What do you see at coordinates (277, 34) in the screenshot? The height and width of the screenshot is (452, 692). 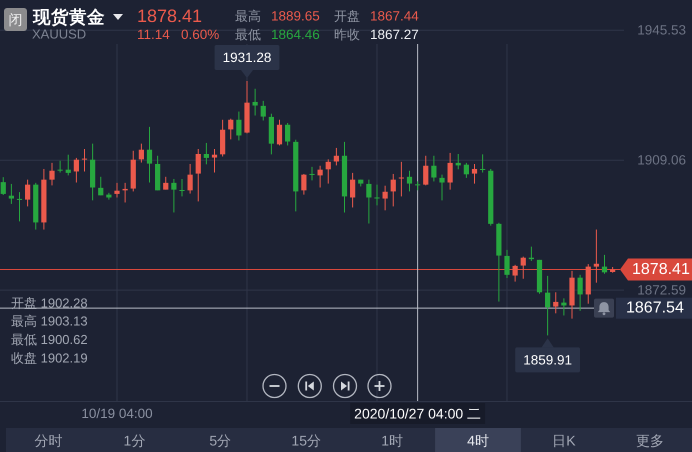 I see `header-stat: 最低 1864.46` at bounding box center [277, 34].